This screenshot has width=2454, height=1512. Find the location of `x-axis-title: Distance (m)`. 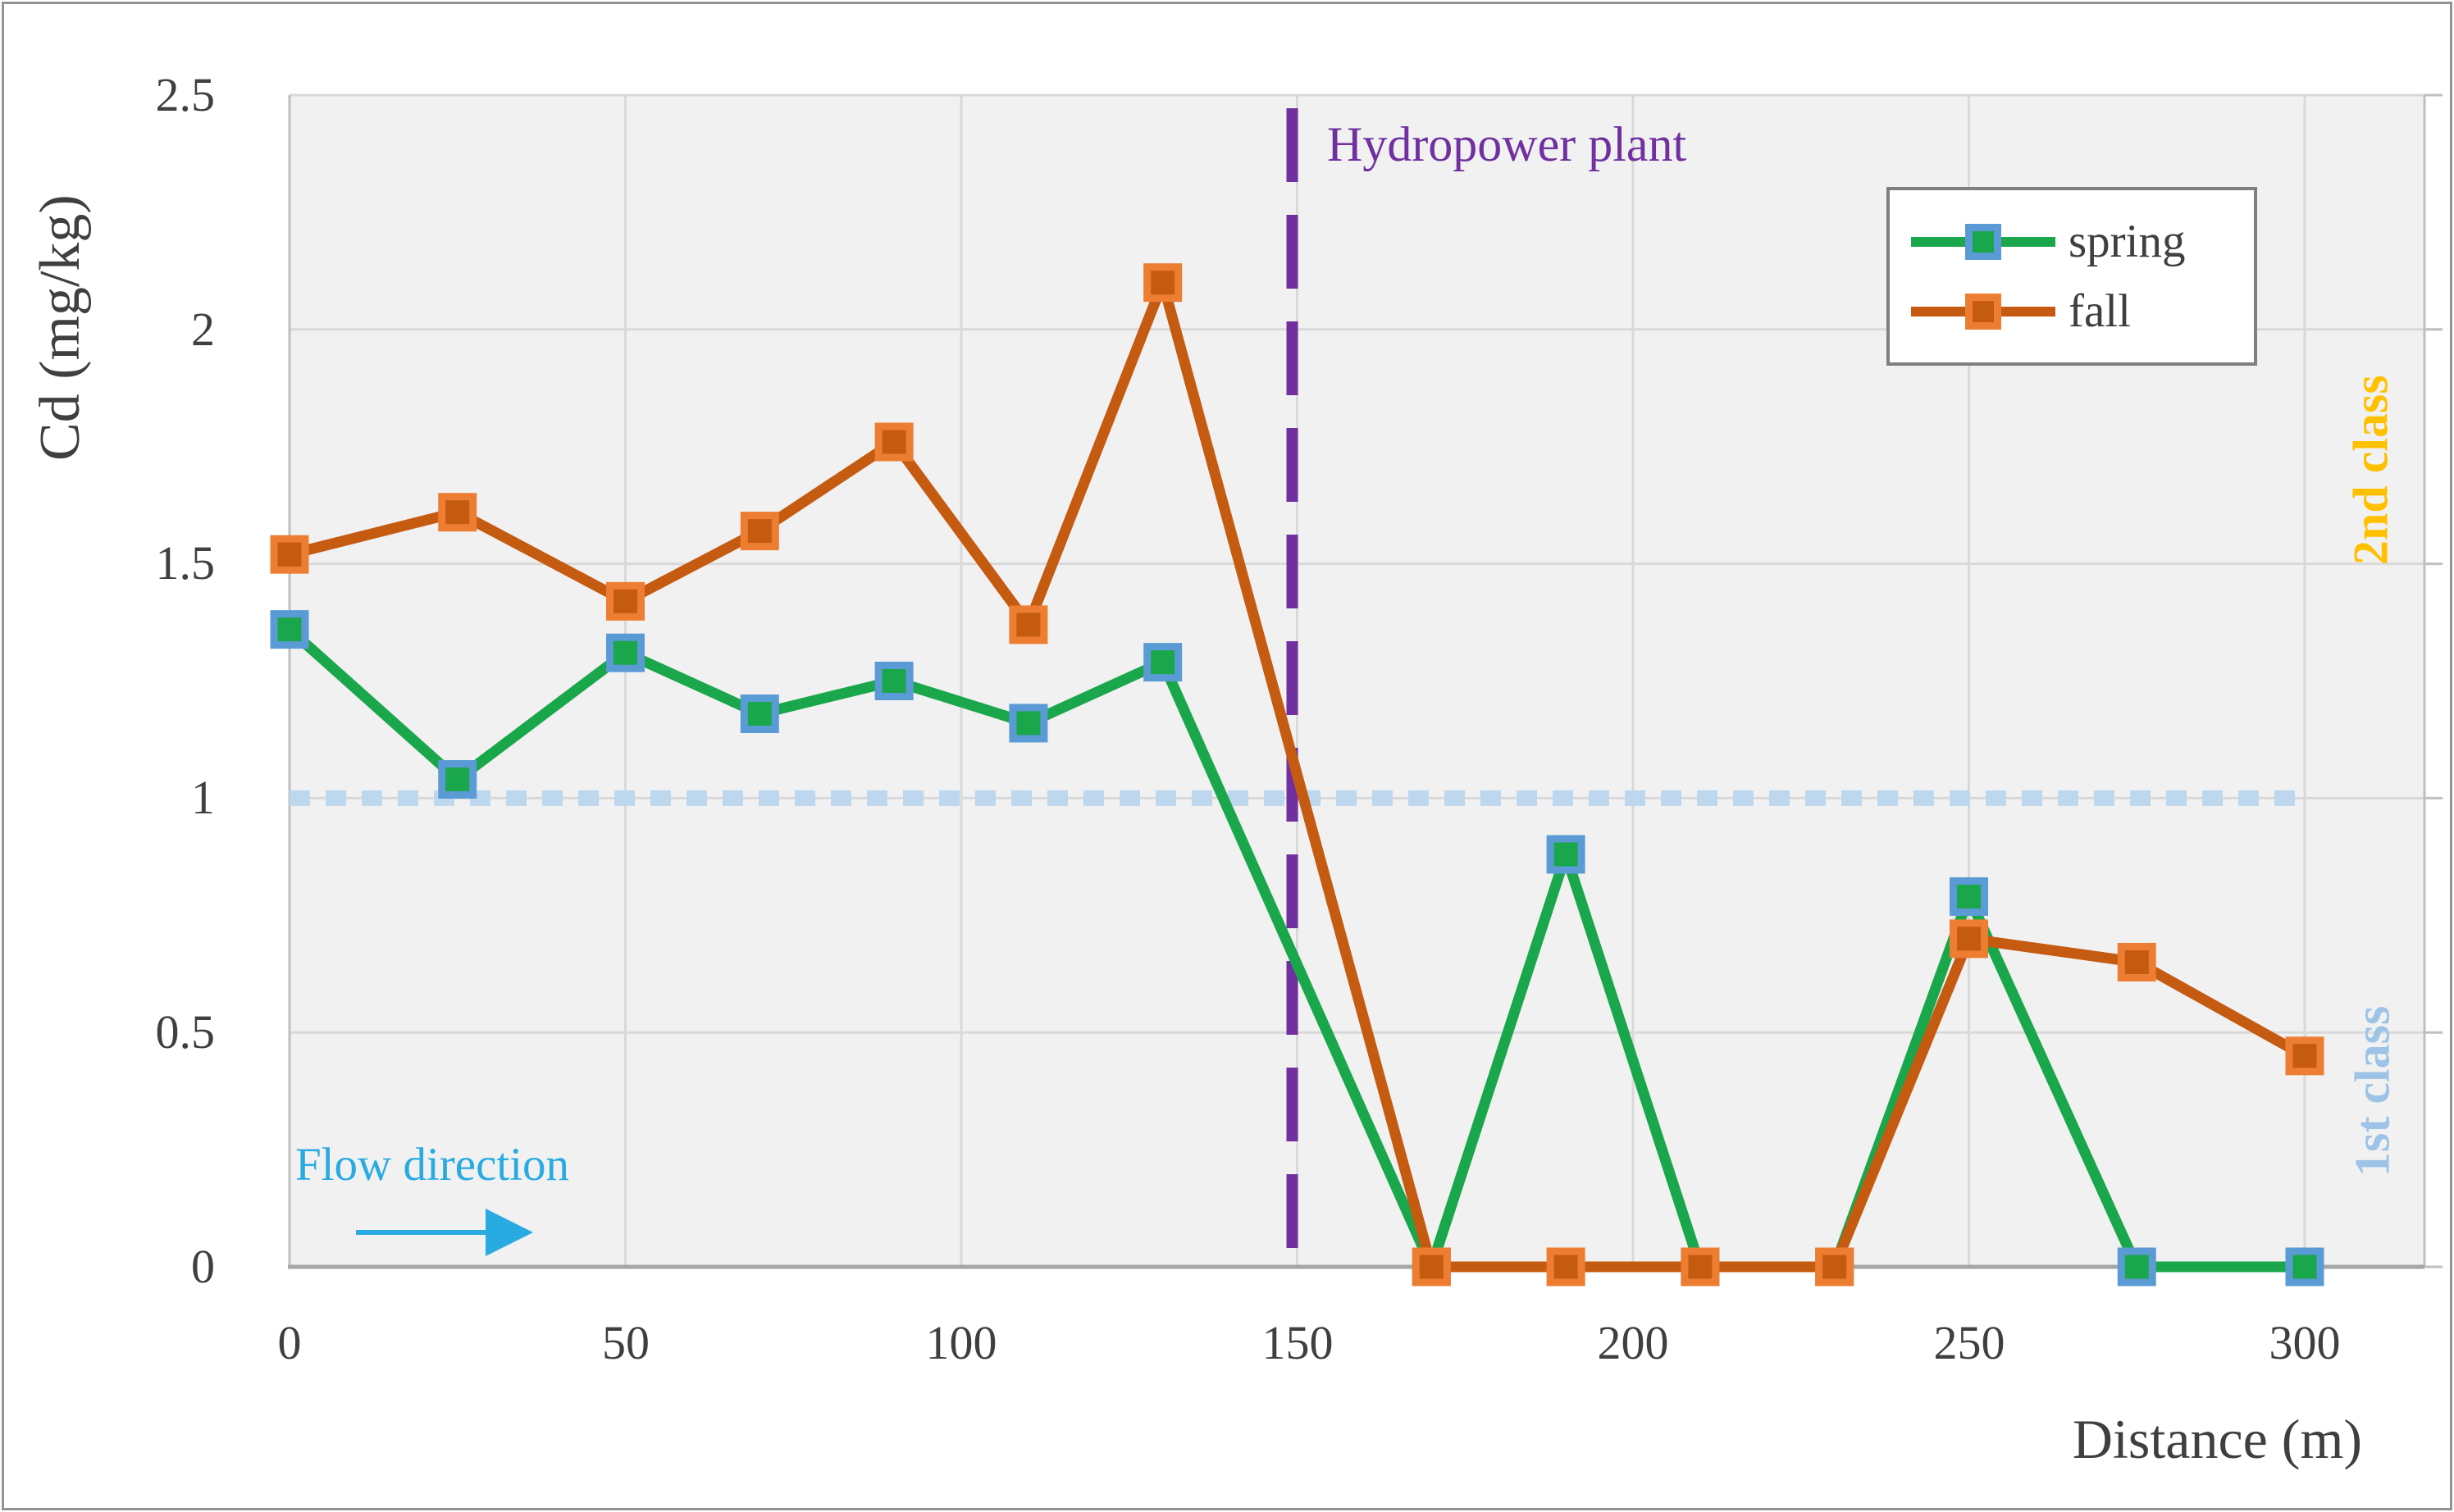

x-axis-title: Distance (m) is located at coordinates (2217, 1439).